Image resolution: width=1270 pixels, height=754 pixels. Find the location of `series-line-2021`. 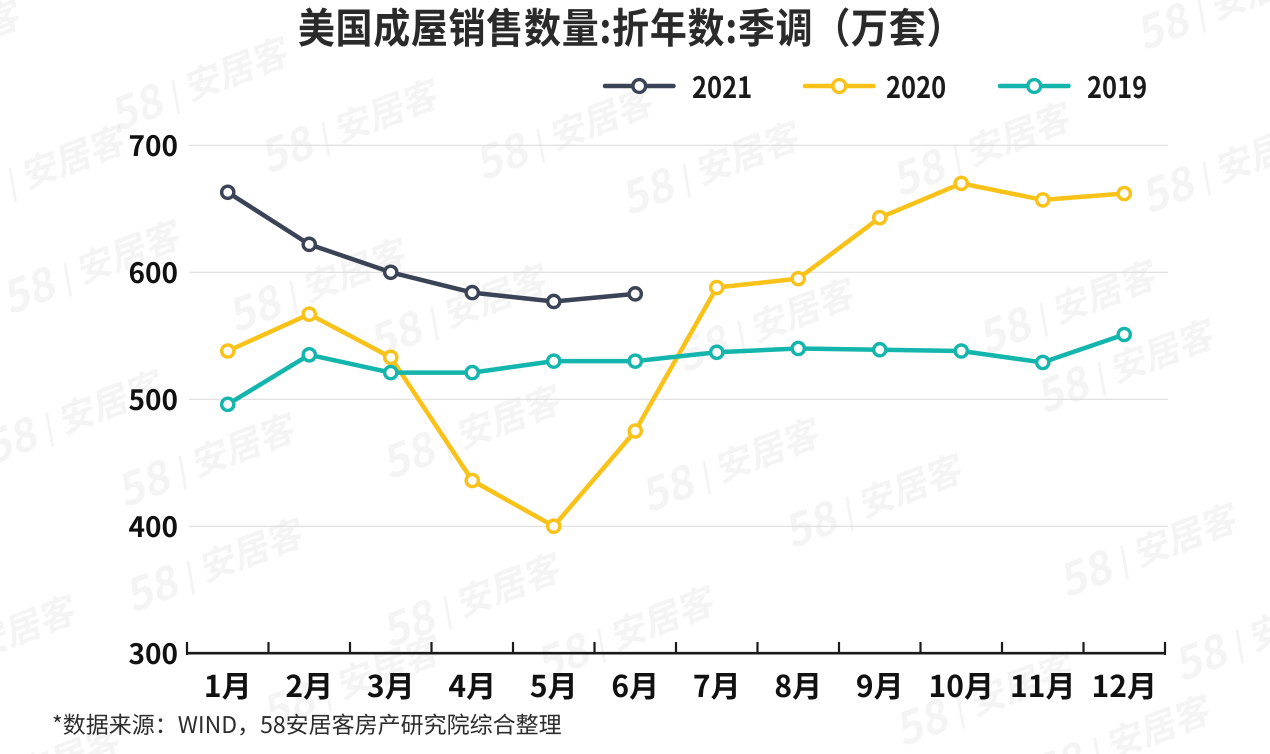

series-line-2021 is located at coordinates (431, 247).